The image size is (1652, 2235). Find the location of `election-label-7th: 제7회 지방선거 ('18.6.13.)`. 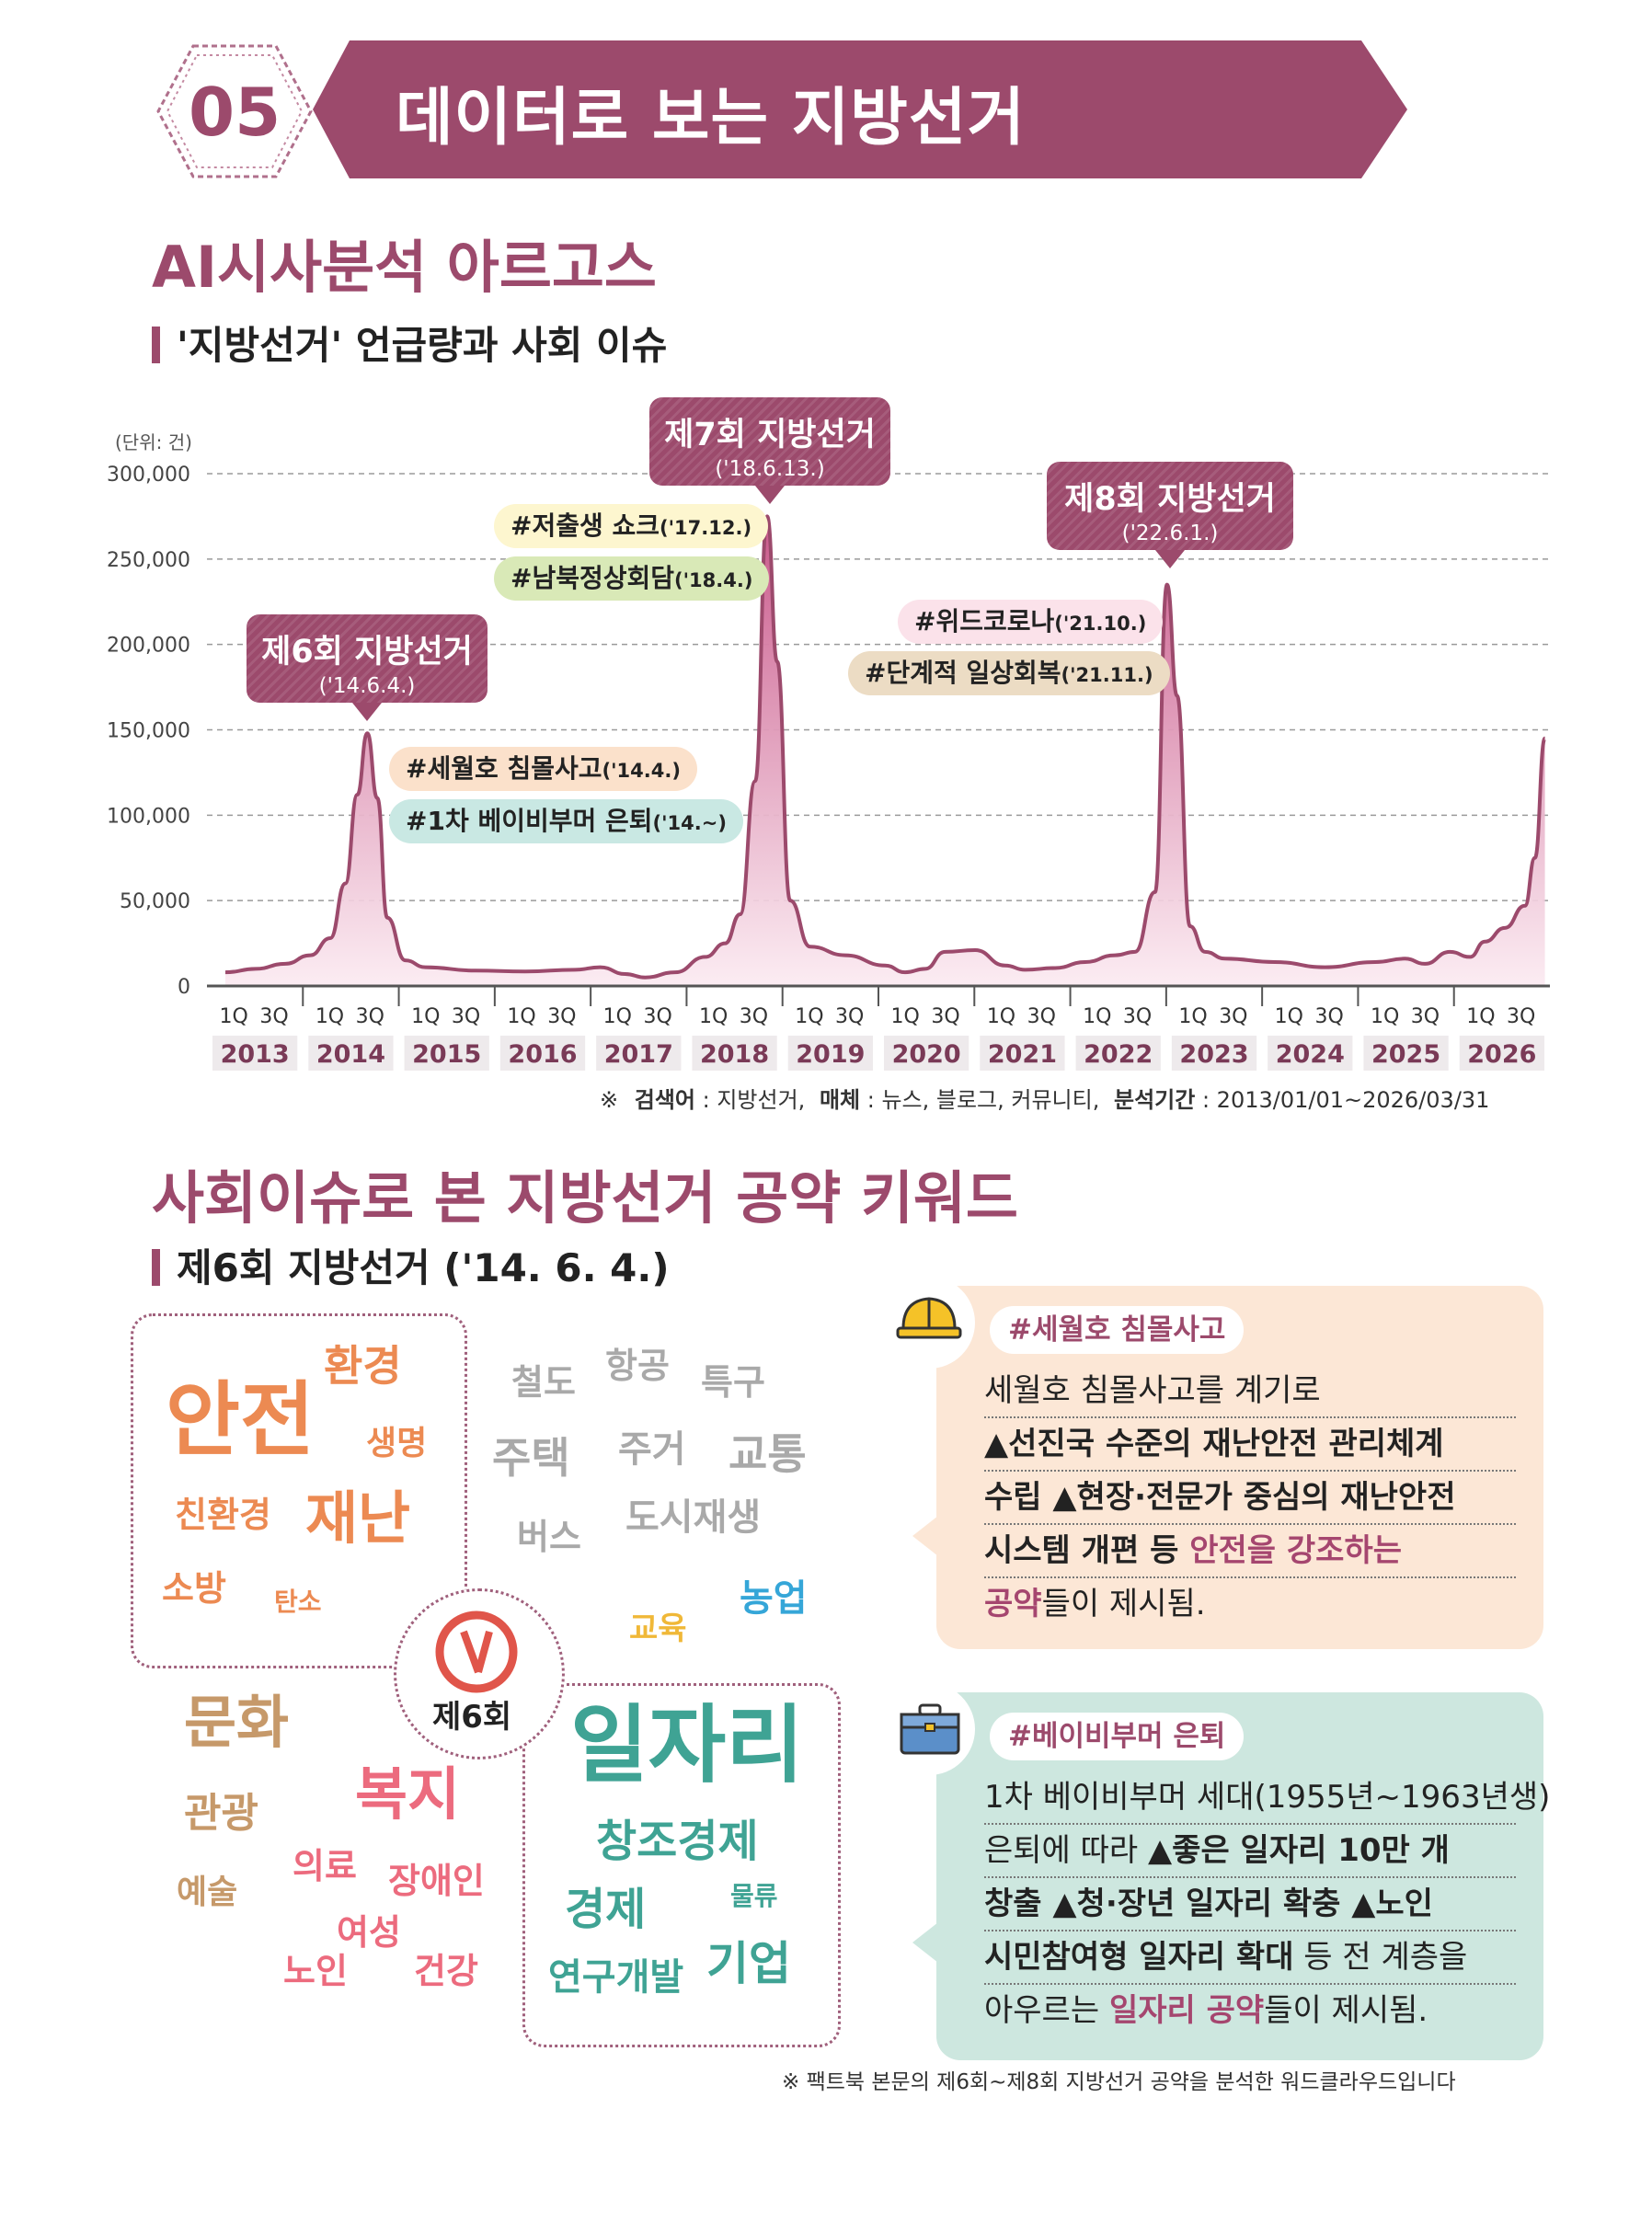

election-label-7th: 제7회 지방선거 ('18.6.13.) is located at coordinates (769, 450).